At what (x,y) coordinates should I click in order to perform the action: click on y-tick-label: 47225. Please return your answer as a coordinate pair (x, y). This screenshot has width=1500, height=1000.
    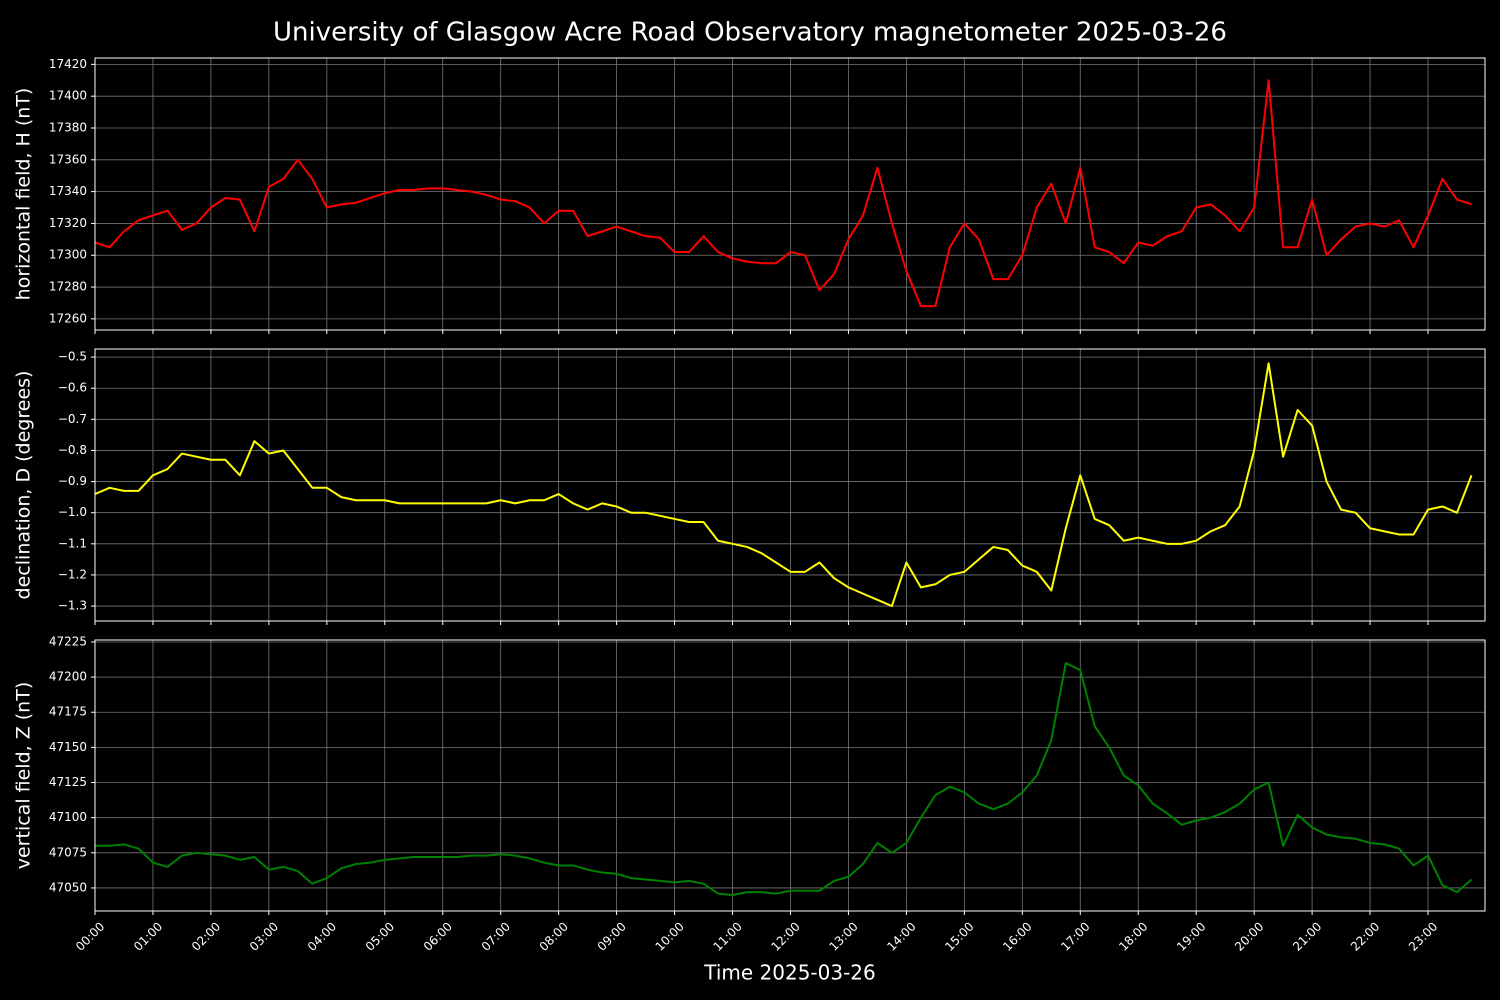
    Looking at the image, I should click on (68, 641).